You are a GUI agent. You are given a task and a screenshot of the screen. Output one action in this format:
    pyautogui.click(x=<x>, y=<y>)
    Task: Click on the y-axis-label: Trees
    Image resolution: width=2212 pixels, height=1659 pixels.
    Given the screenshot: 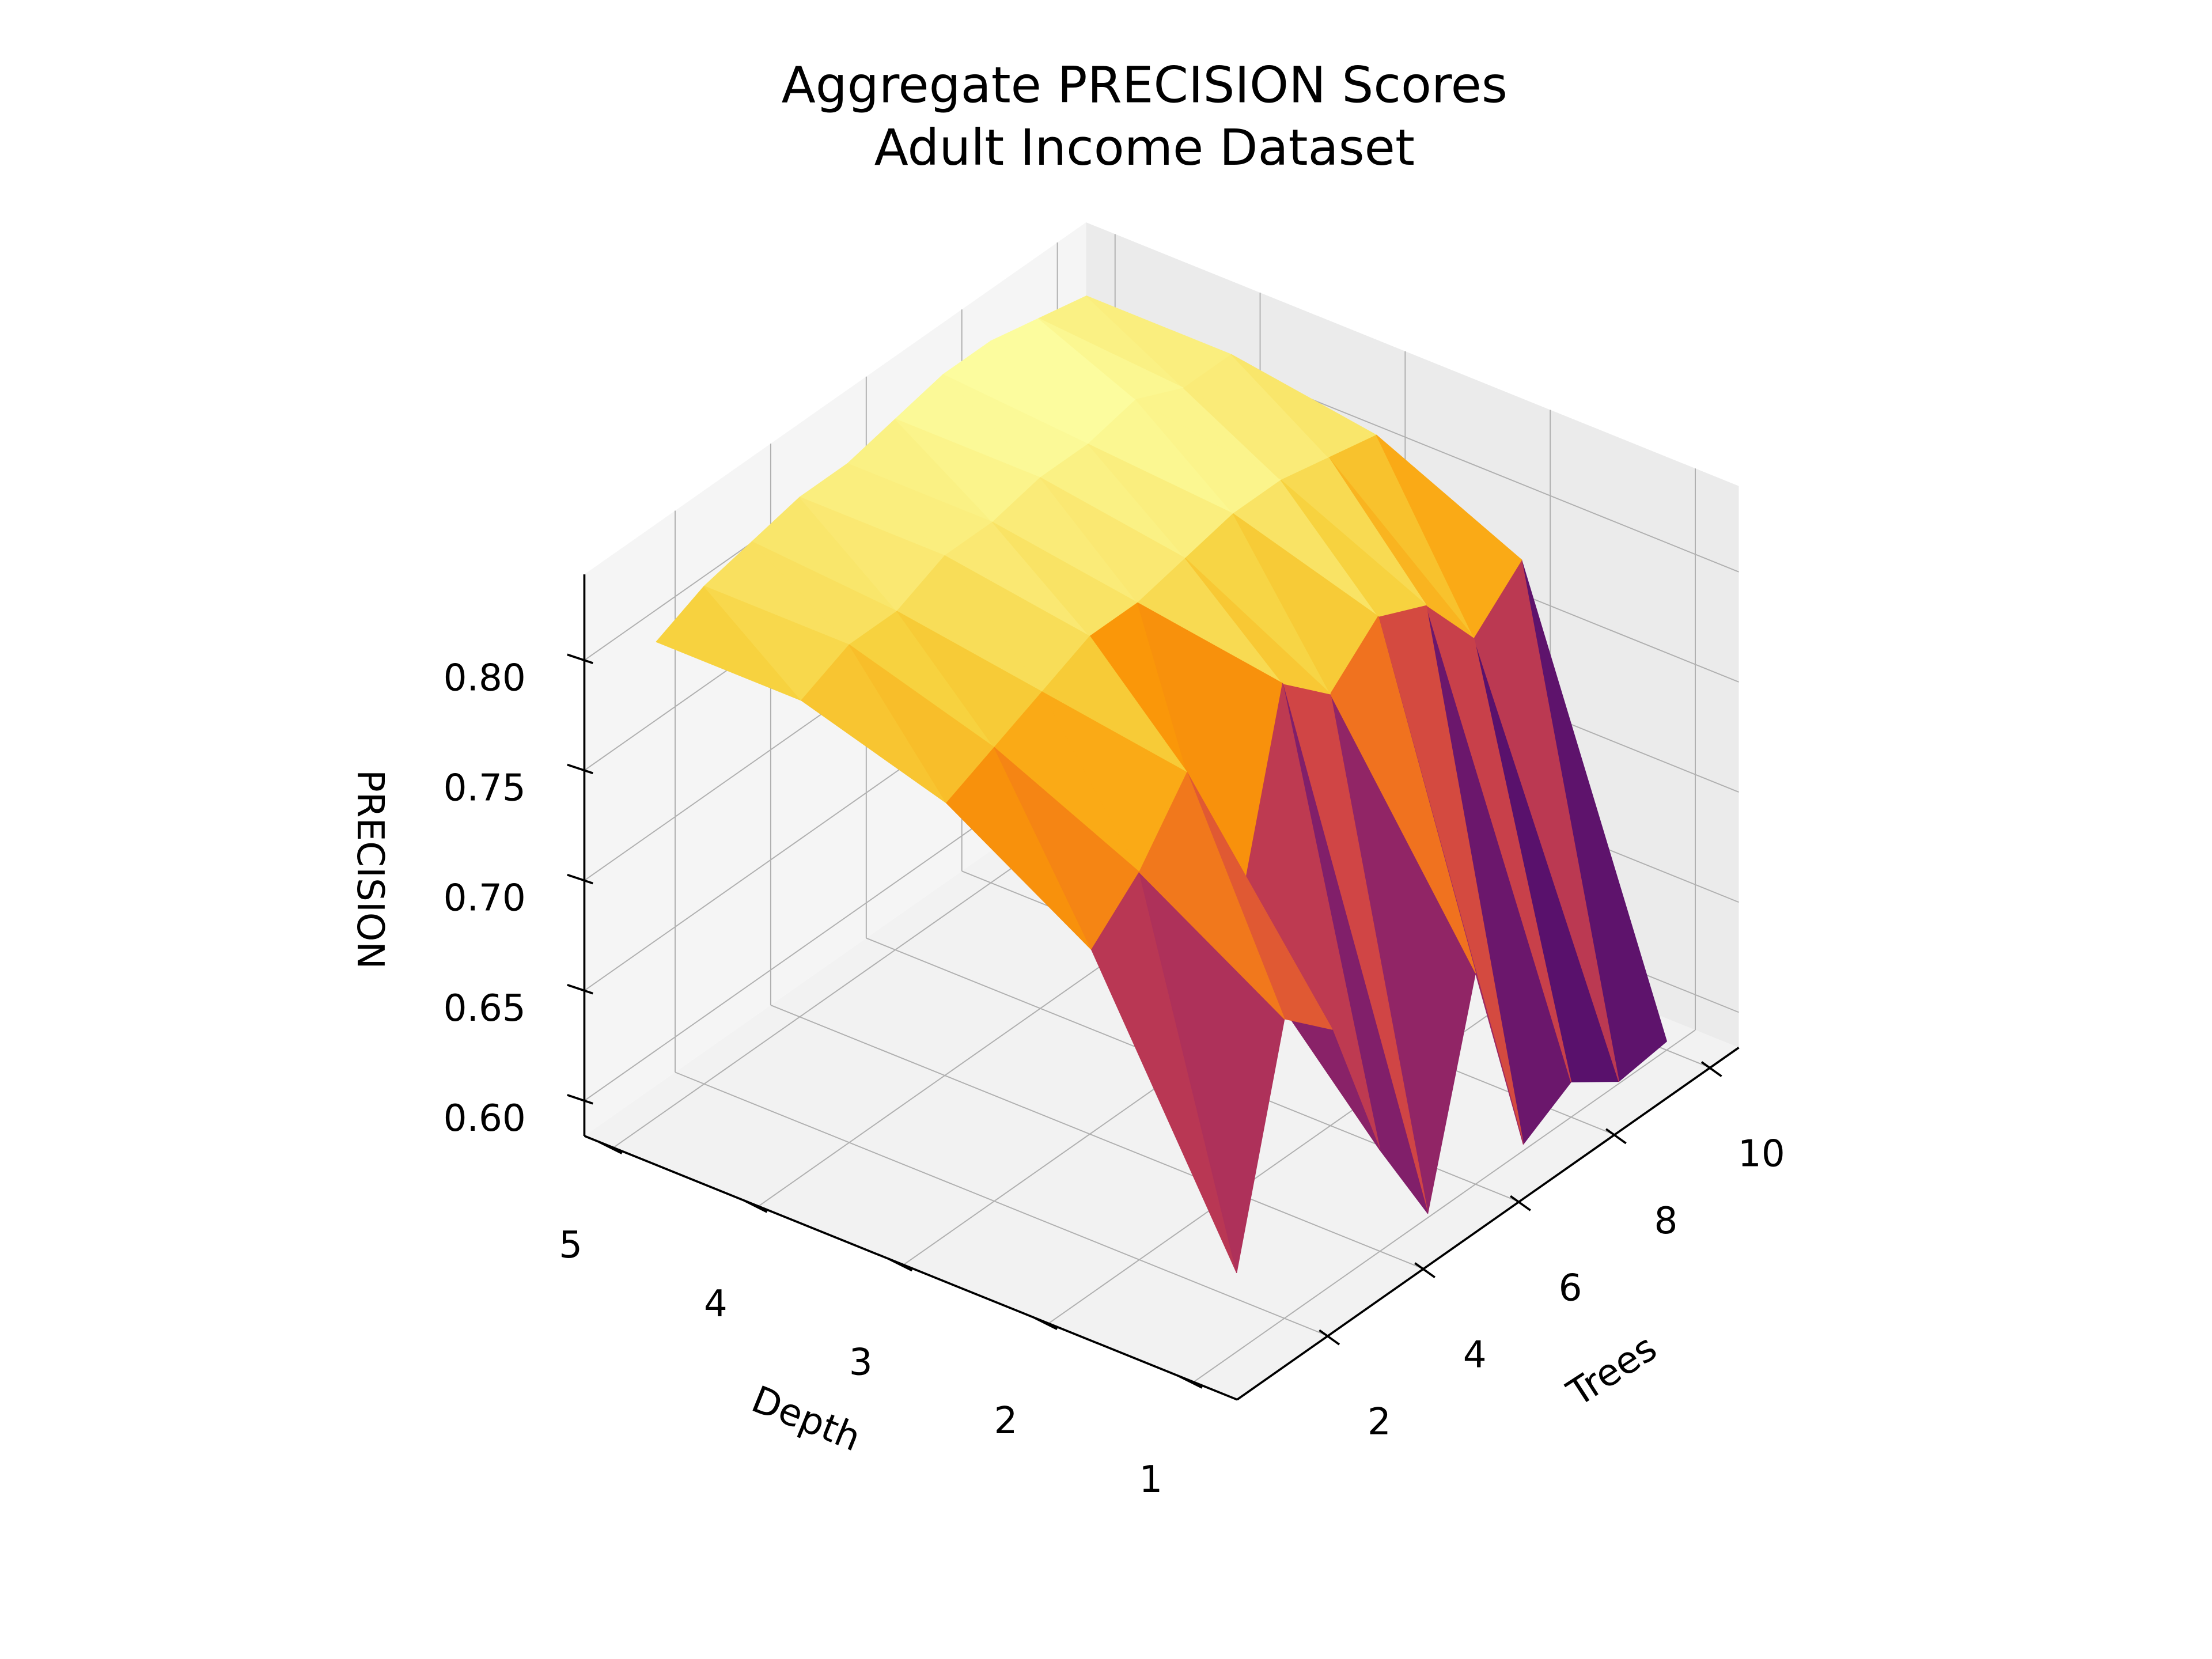 What is the action you would take?
    pyautogui.click(x=1611, y=1370)
    